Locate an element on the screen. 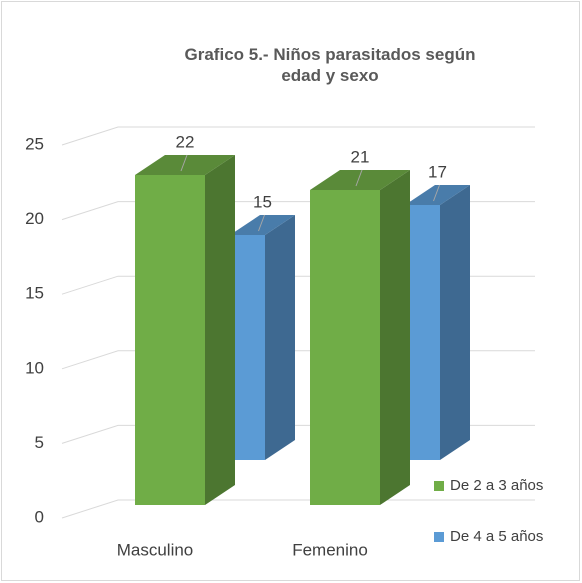 The image size is (582, 583). x-tick-label: Femenino is located at coordinates (330, 549).